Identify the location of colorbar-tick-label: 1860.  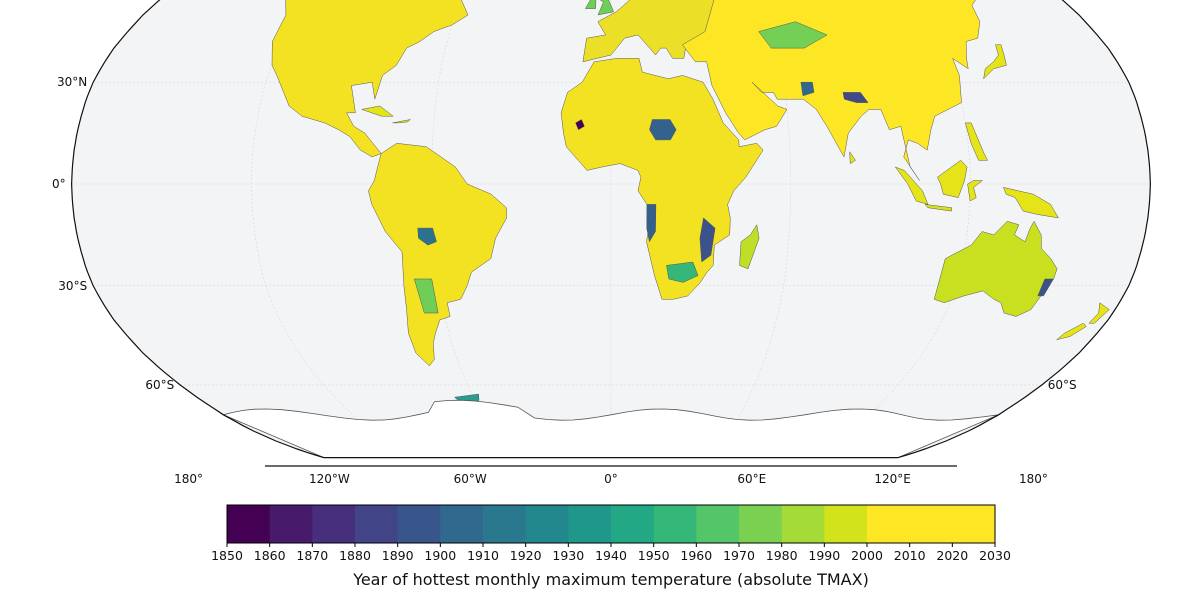
(270, 555).